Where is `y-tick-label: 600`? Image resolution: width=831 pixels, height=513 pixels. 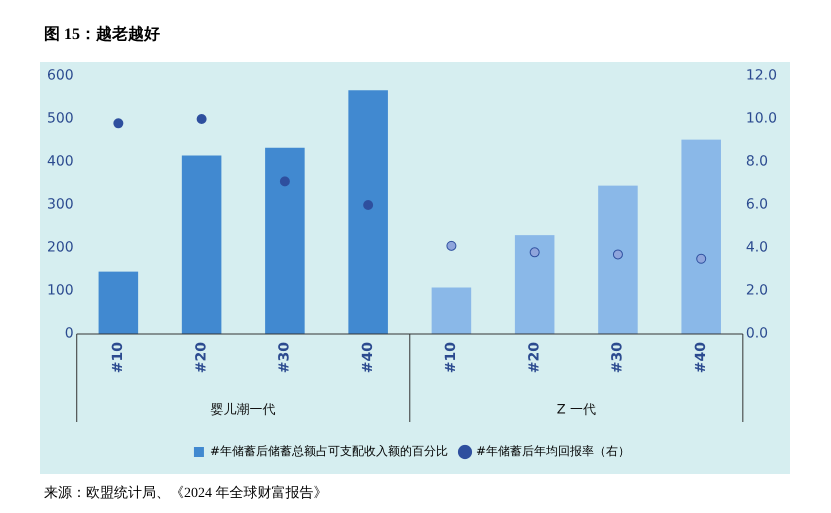 y-tick-label: 600 is located at coordinates (60, 76).